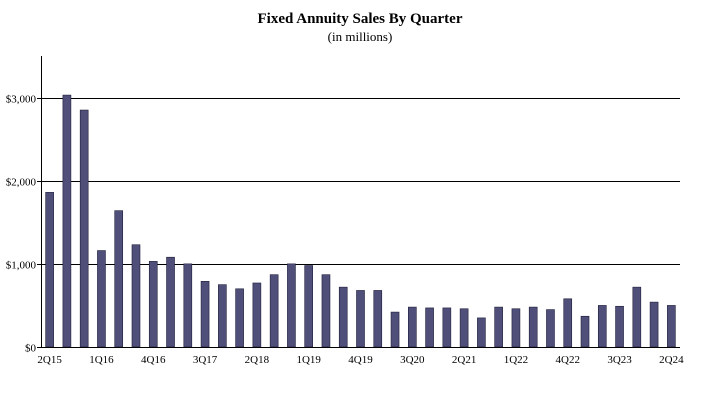 Image resolution: width=720 pixels, height=406 pixels. What do you see at coordinates (205, 360) in the screenshot?
I see `x-tick-label: 3Q17` at bounding box center [205, 360].